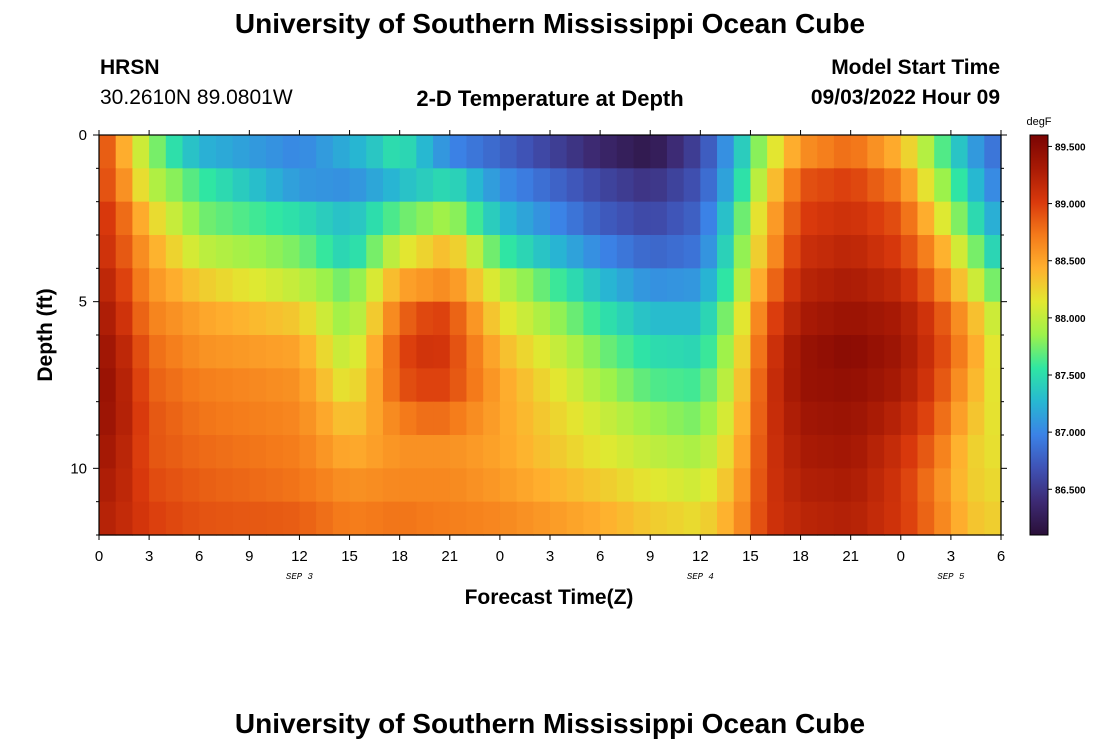 The height and width of the screenshot is (750, 1100). What do you see at coordinates (650, 556) in the screenshot?
I see `x-tick-label: 9` at bounding box center [650, 556].